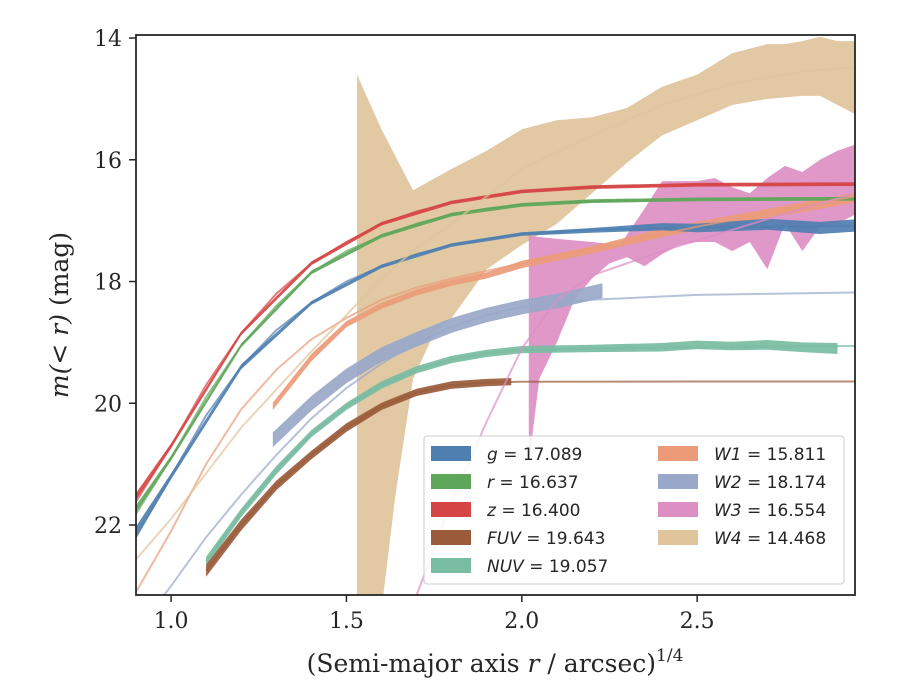 The width and height of the screenshot is (900, 700). What do you see at coordinates (451, 481) in the screenshot?
I see `legend-swatch-r` at bounding box center [451, 481].